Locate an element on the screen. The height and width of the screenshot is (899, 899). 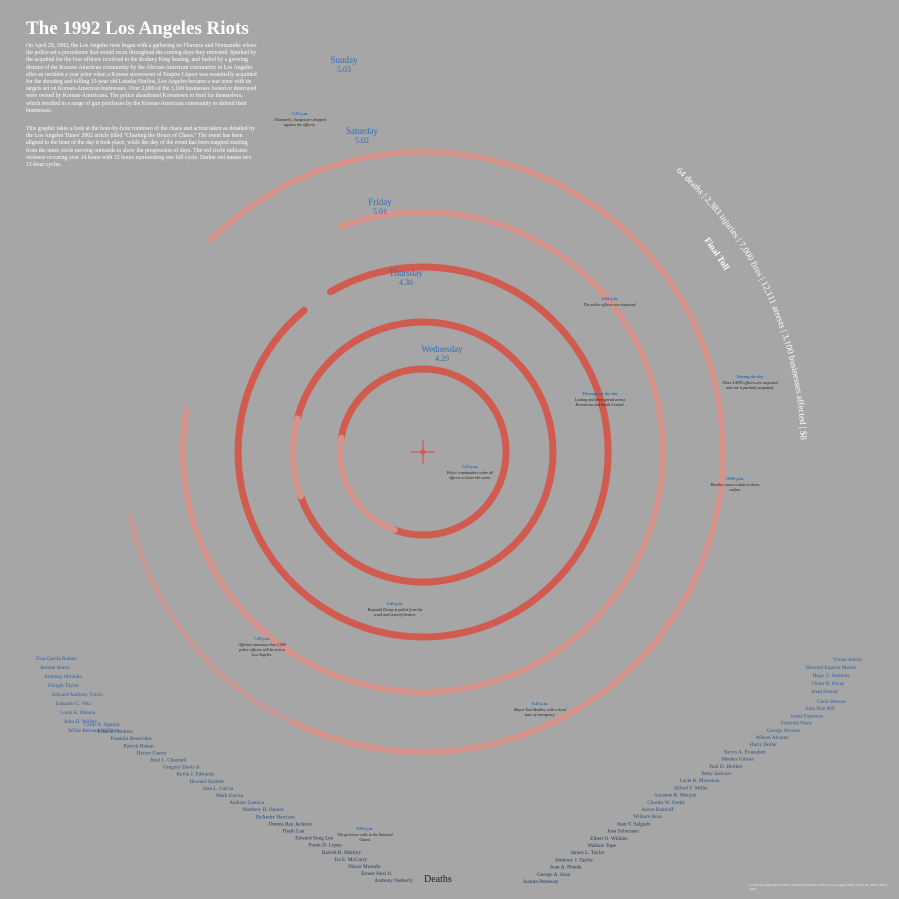
death-name: Ernest Neal Jr. is located at coordinates (376, 874).